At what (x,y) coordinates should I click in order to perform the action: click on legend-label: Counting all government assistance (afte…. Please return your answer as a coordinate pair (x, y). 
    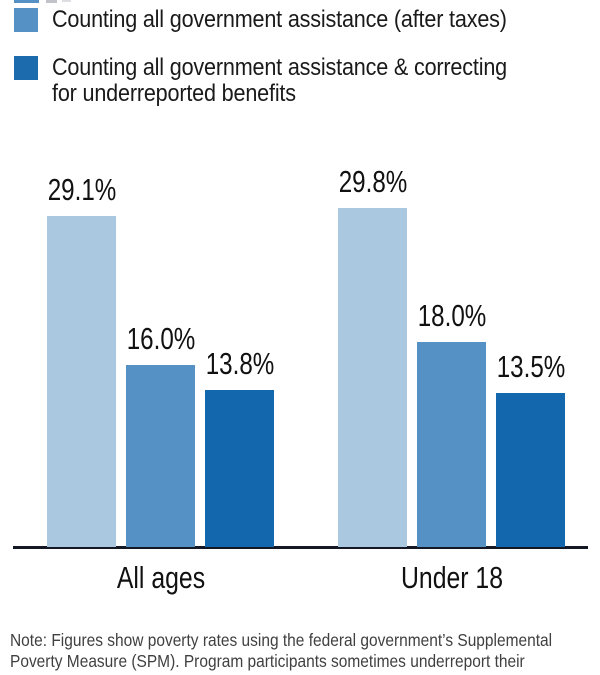
    Looking at the image, I should click on (304, 20).